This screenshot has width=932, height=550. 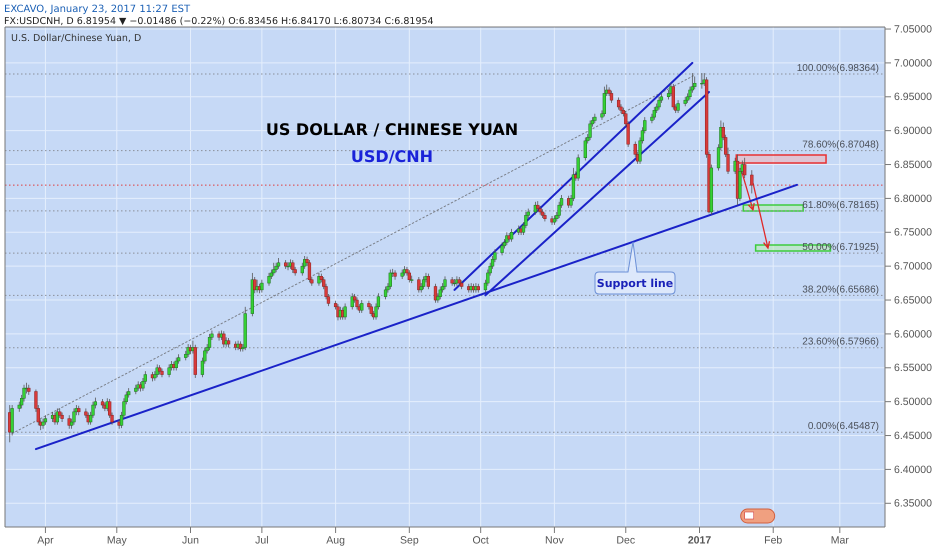 I want to click on text: FX:USDCNH, D 6.81954 ▼ −0.01486 (−0.22%) O:6.83456 H:6.84170 L:6.80734 C:6.81954, so click(x=219, y=21).